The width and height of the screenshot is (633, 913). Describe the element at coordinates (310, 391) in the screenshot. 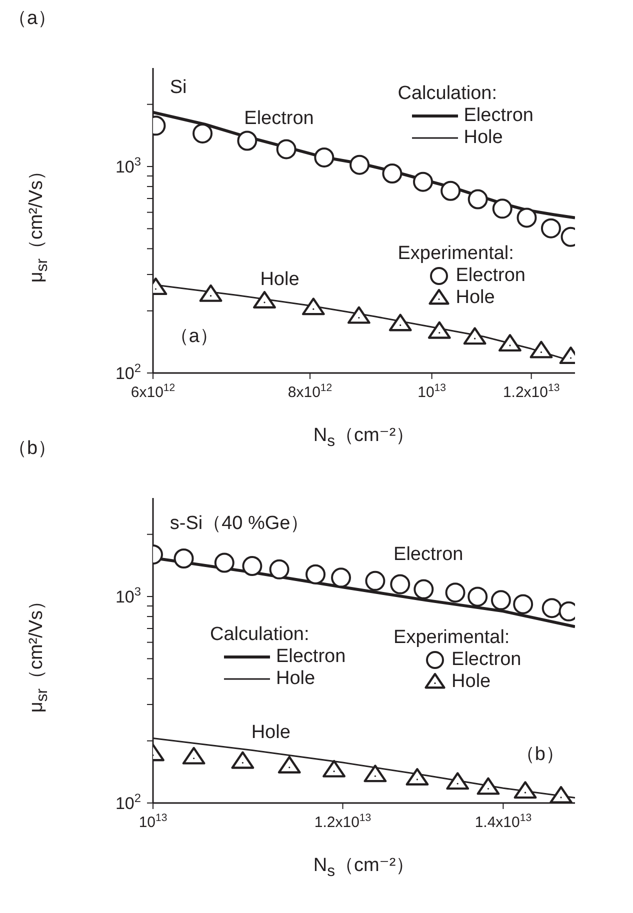

I see `x-tick-label: 8x10$^{12}$` at that location.